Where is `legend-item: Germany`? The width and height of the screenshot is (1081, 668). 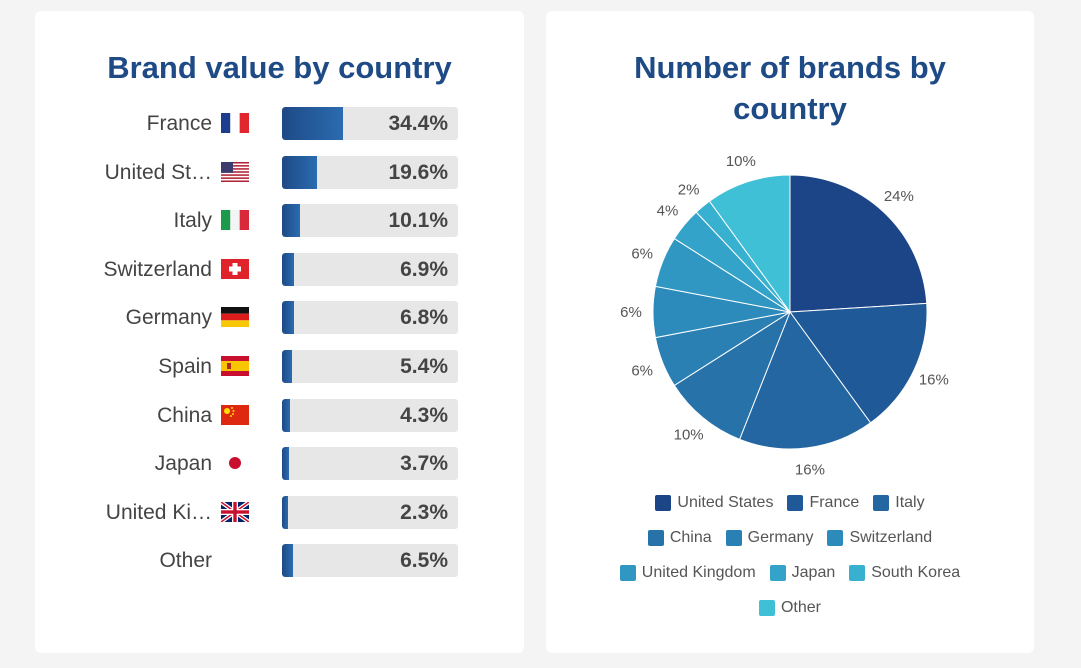 legend-item: Germany is located at coordinates (769, 538).